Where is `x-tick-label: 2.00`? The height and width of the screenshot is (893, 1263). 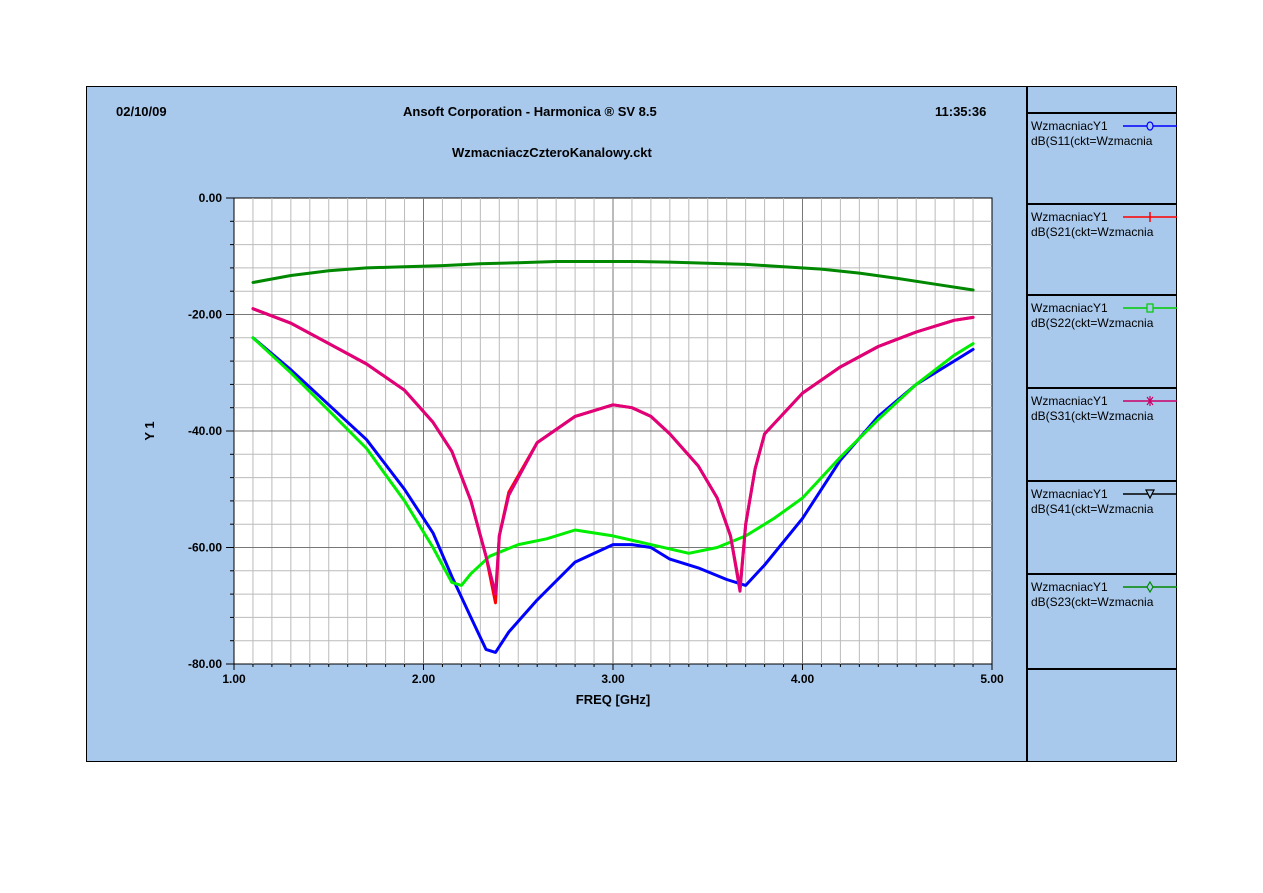
x-tick-label: 2.00 is located at coordinates (424, 679).